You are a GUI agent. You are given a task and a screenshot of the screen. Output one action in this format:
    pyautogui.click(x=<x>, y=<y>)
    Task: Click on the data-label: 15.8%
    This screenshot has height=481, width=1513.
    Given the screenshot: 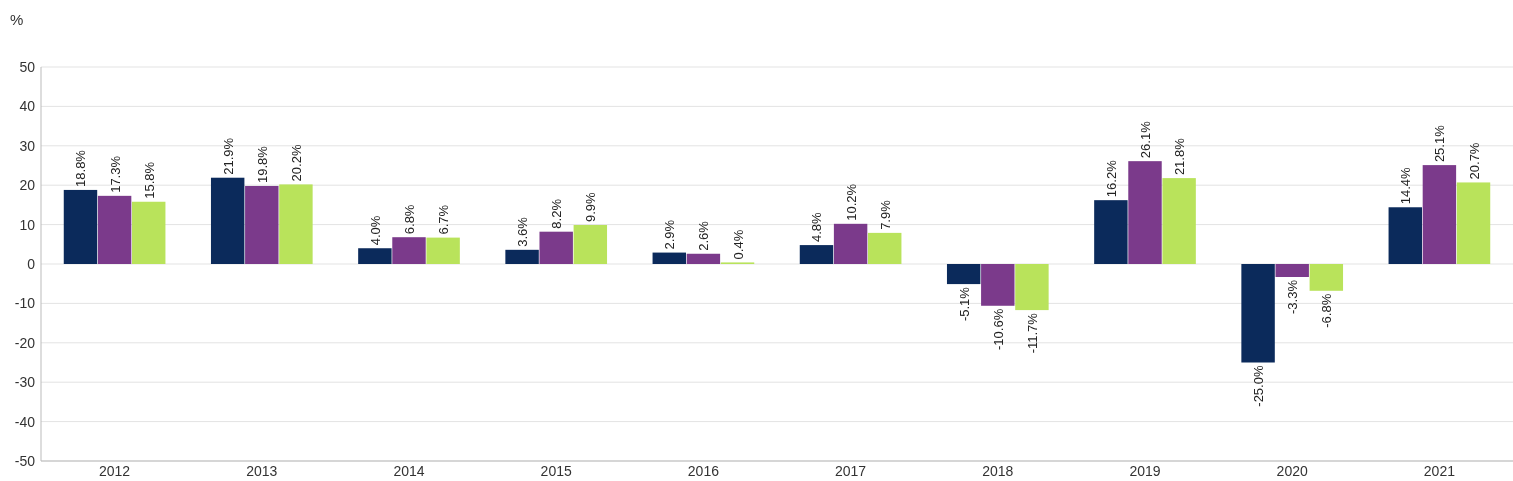 What is the action you would take?
    pyautogui.click(x=149, y=180)
    